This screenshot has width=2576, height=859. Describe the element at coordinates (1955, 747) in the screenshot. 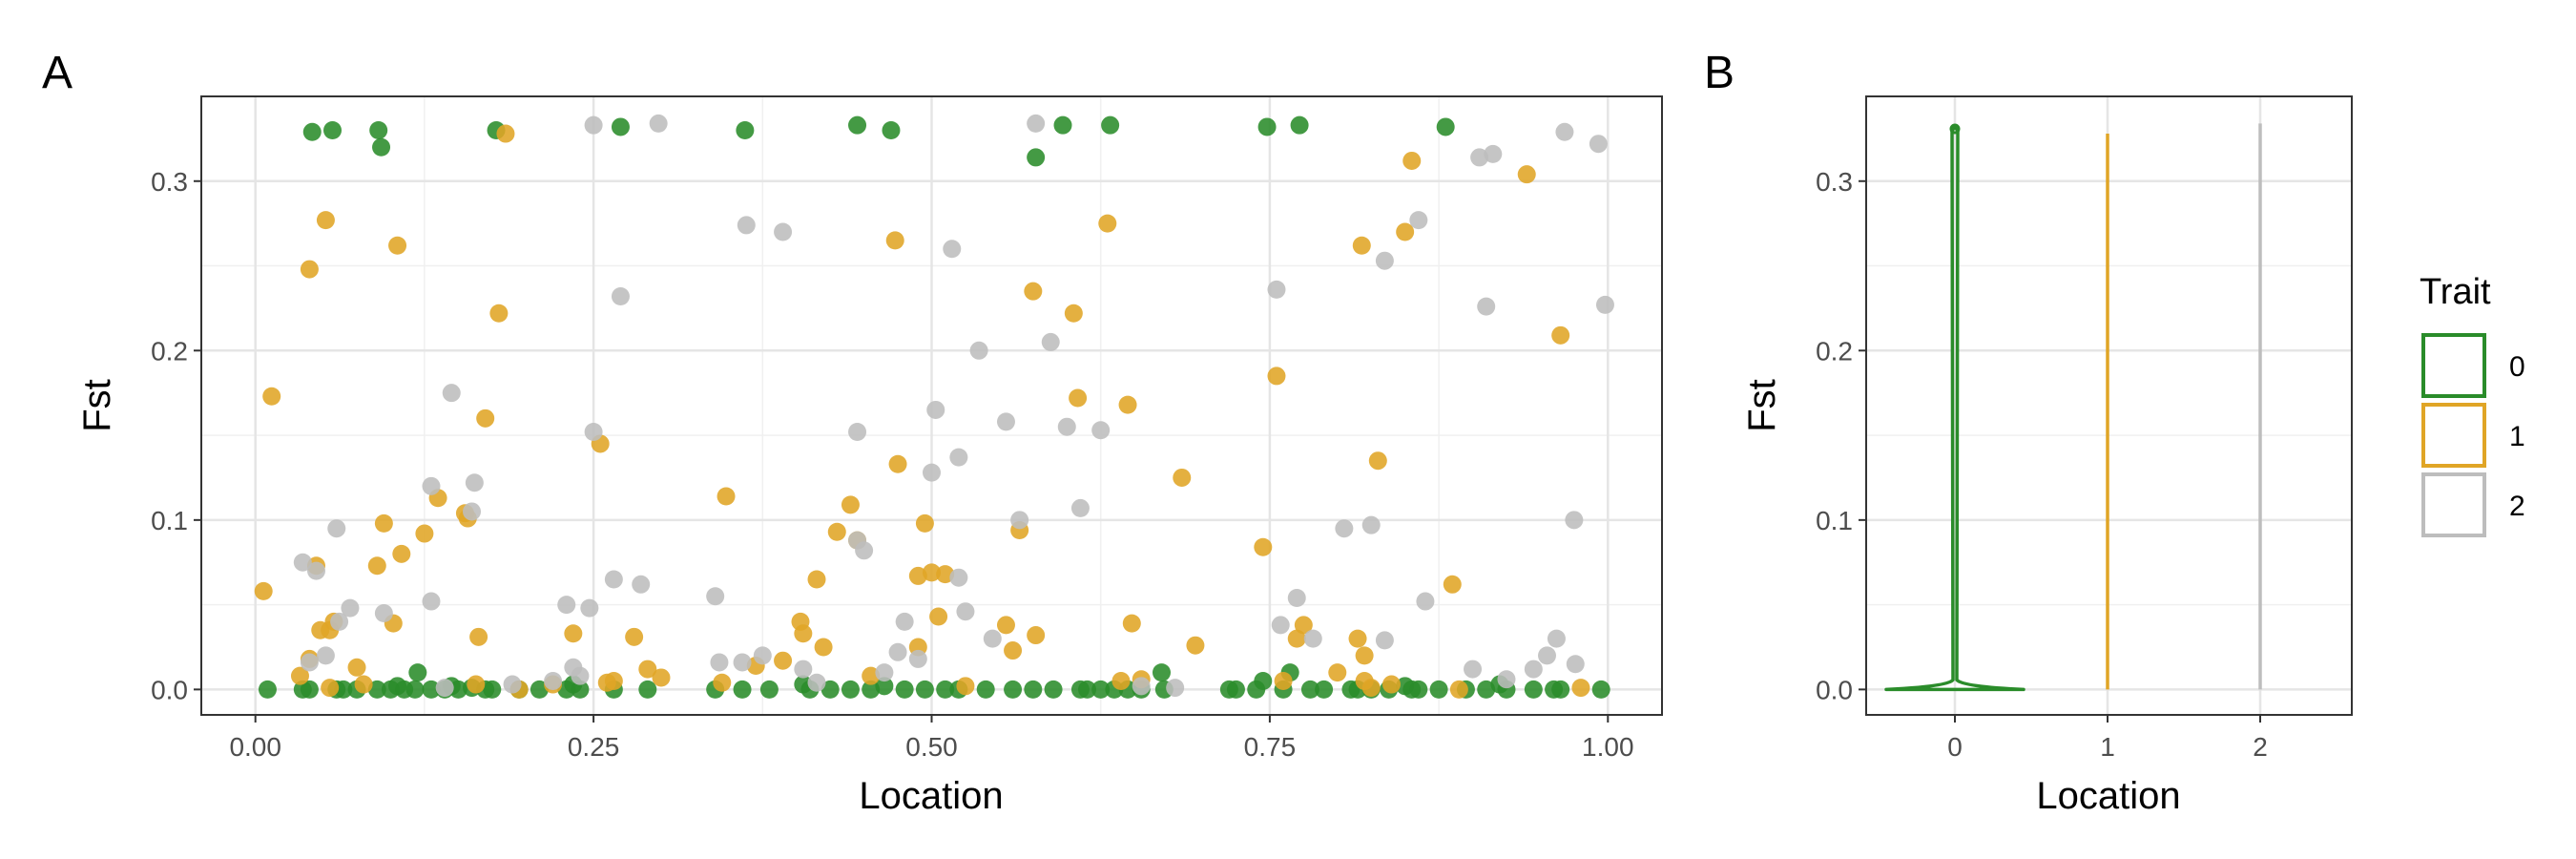

I see `x-tick-label: 0` at that location.